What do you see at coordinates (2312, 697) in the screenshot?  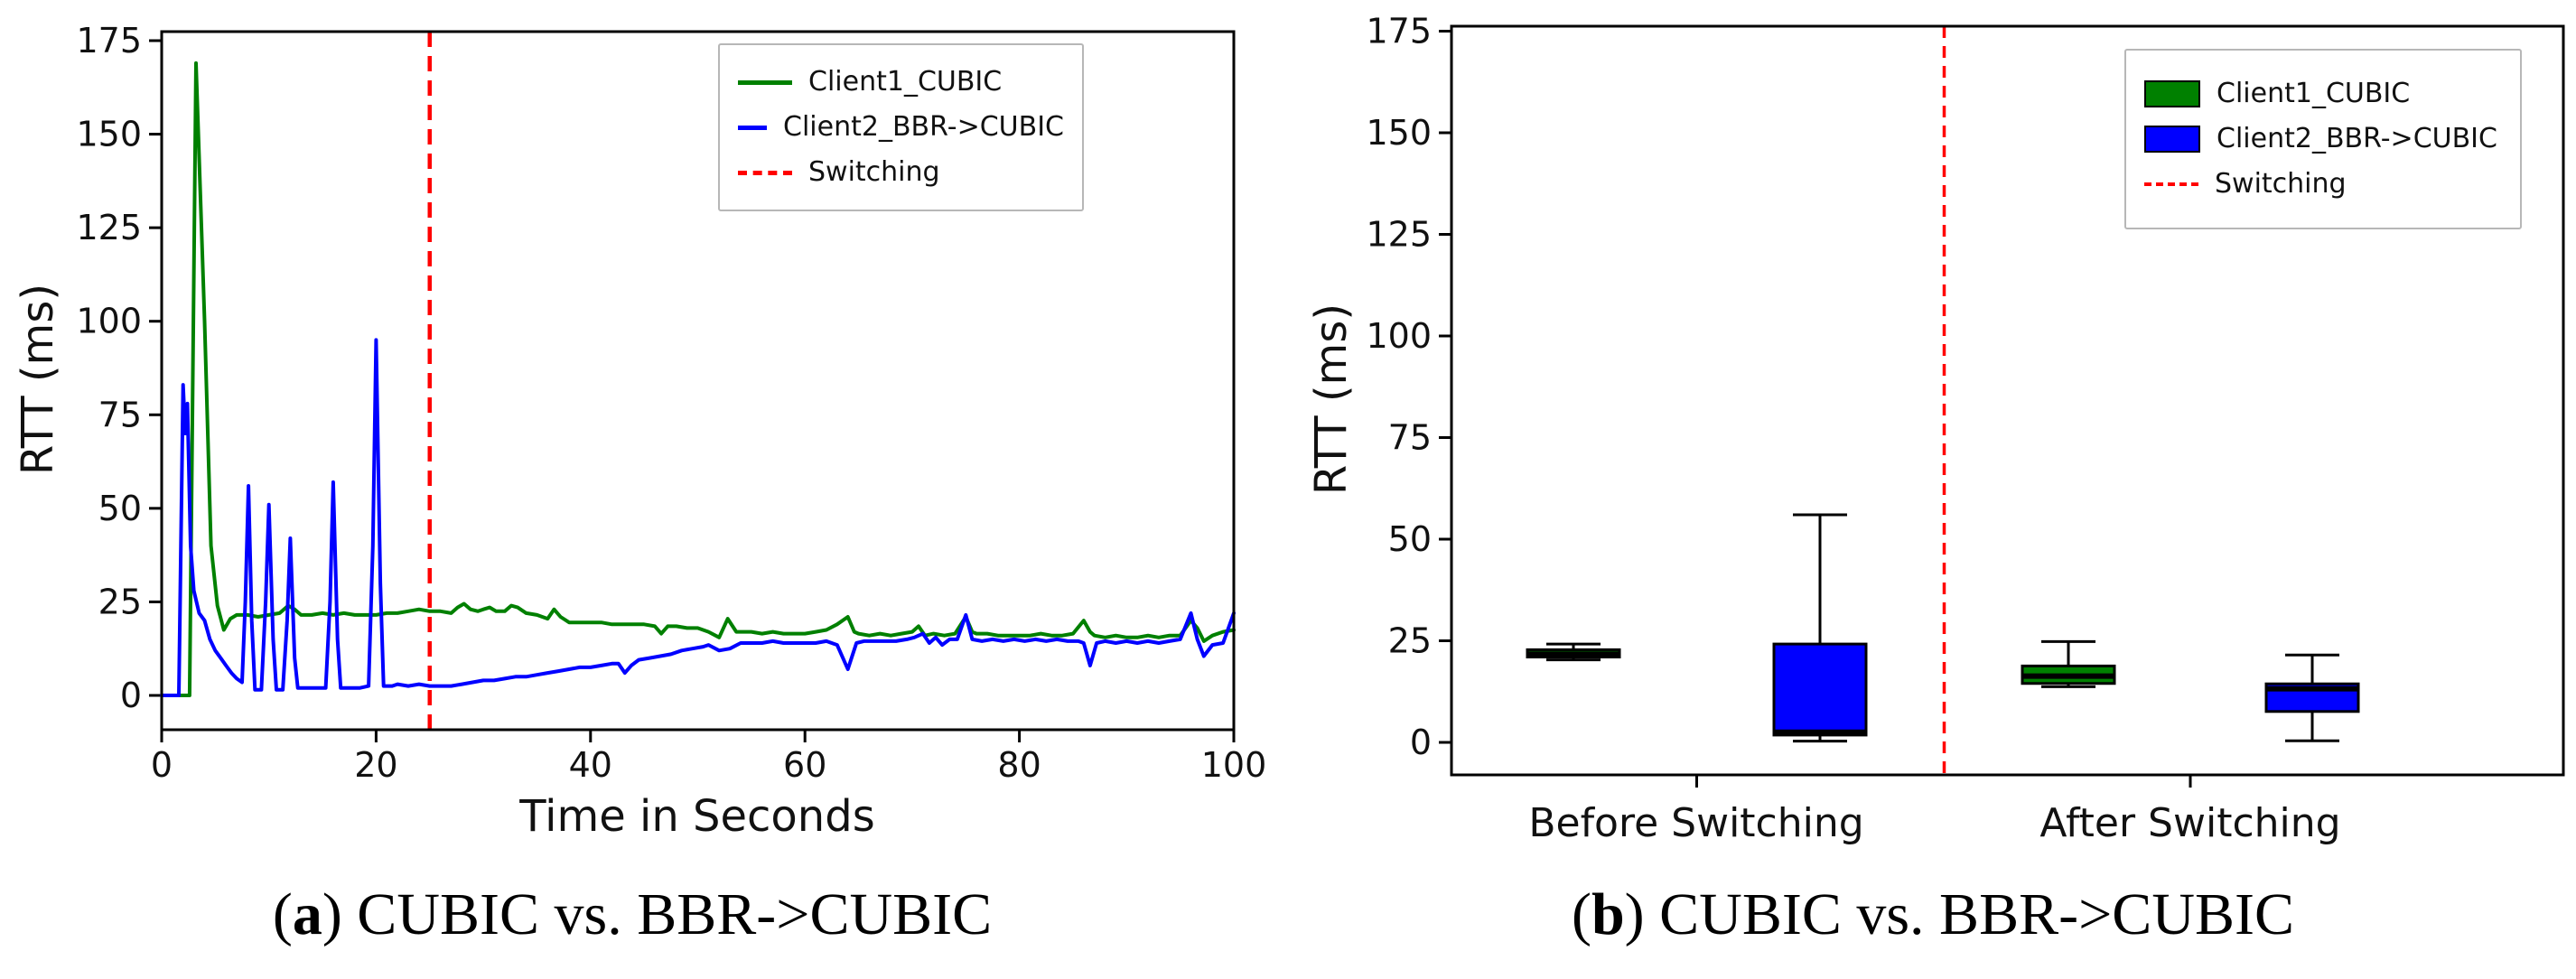 I see `box-client2_bbr->cubic-after` at bounding box center [2312, 697].